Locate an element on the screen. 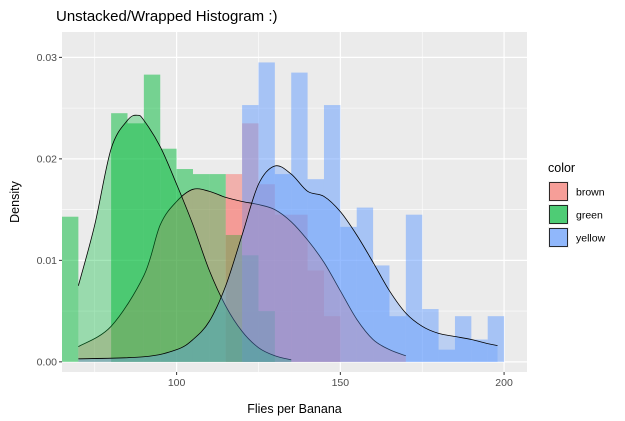 This screenshot has width=625, height=421. x-tick-label: 150 is located at coordinates (341, 383).